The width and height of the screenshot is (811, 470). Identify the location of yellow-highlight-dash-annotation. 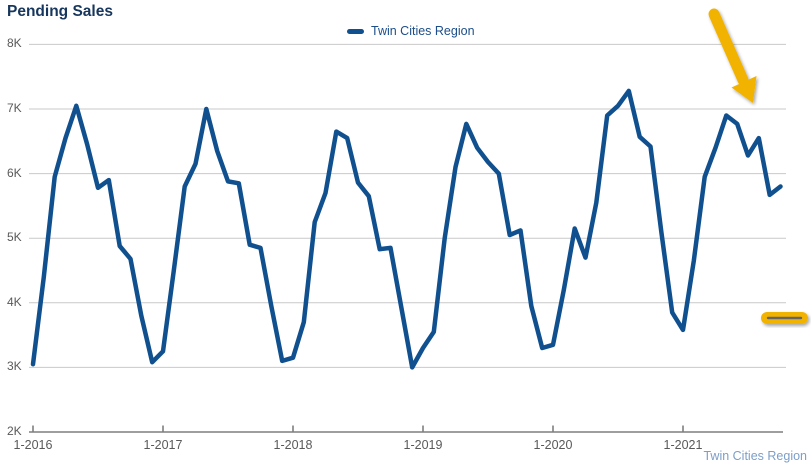
(784, 318).